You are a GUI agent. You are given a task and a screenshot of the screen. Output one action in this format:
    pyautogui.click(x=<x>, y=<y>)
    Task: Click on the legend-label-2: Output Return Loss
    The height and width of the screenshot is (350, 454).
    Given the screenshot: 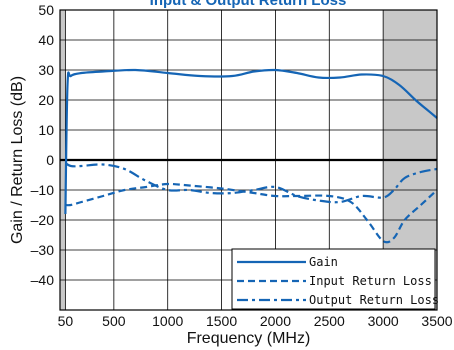 What is the action you would take?
    pyautogui.click(x=374, y=300)
    